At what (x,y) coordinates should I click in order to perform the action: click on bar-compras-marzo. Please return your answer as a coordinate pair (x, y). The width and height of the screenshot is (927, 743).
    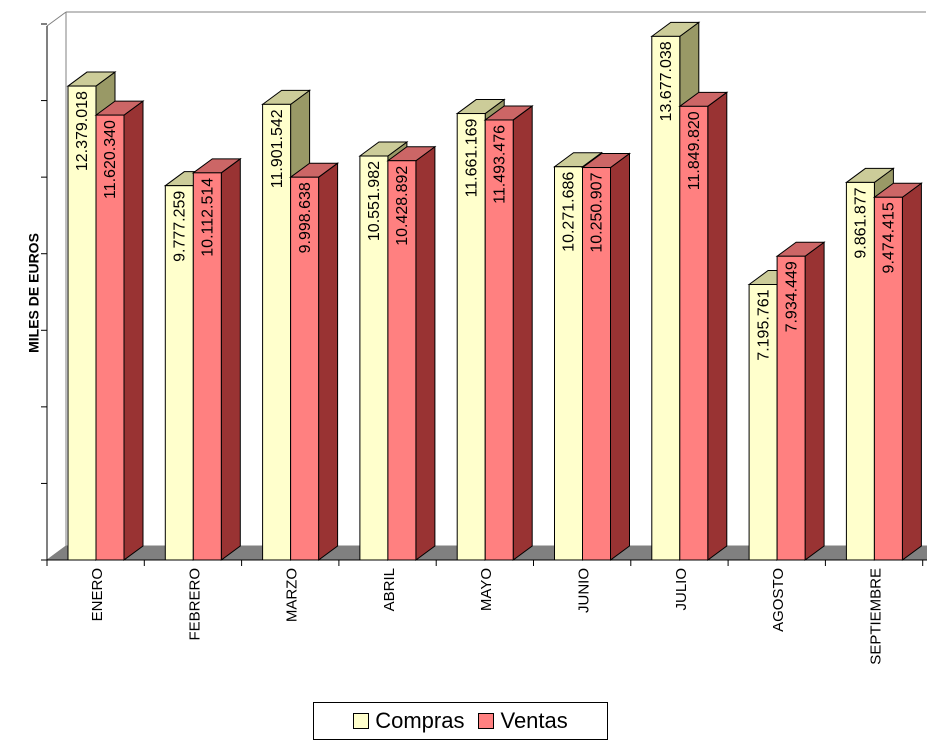
    Looking at the image, I should click on (277, 332).